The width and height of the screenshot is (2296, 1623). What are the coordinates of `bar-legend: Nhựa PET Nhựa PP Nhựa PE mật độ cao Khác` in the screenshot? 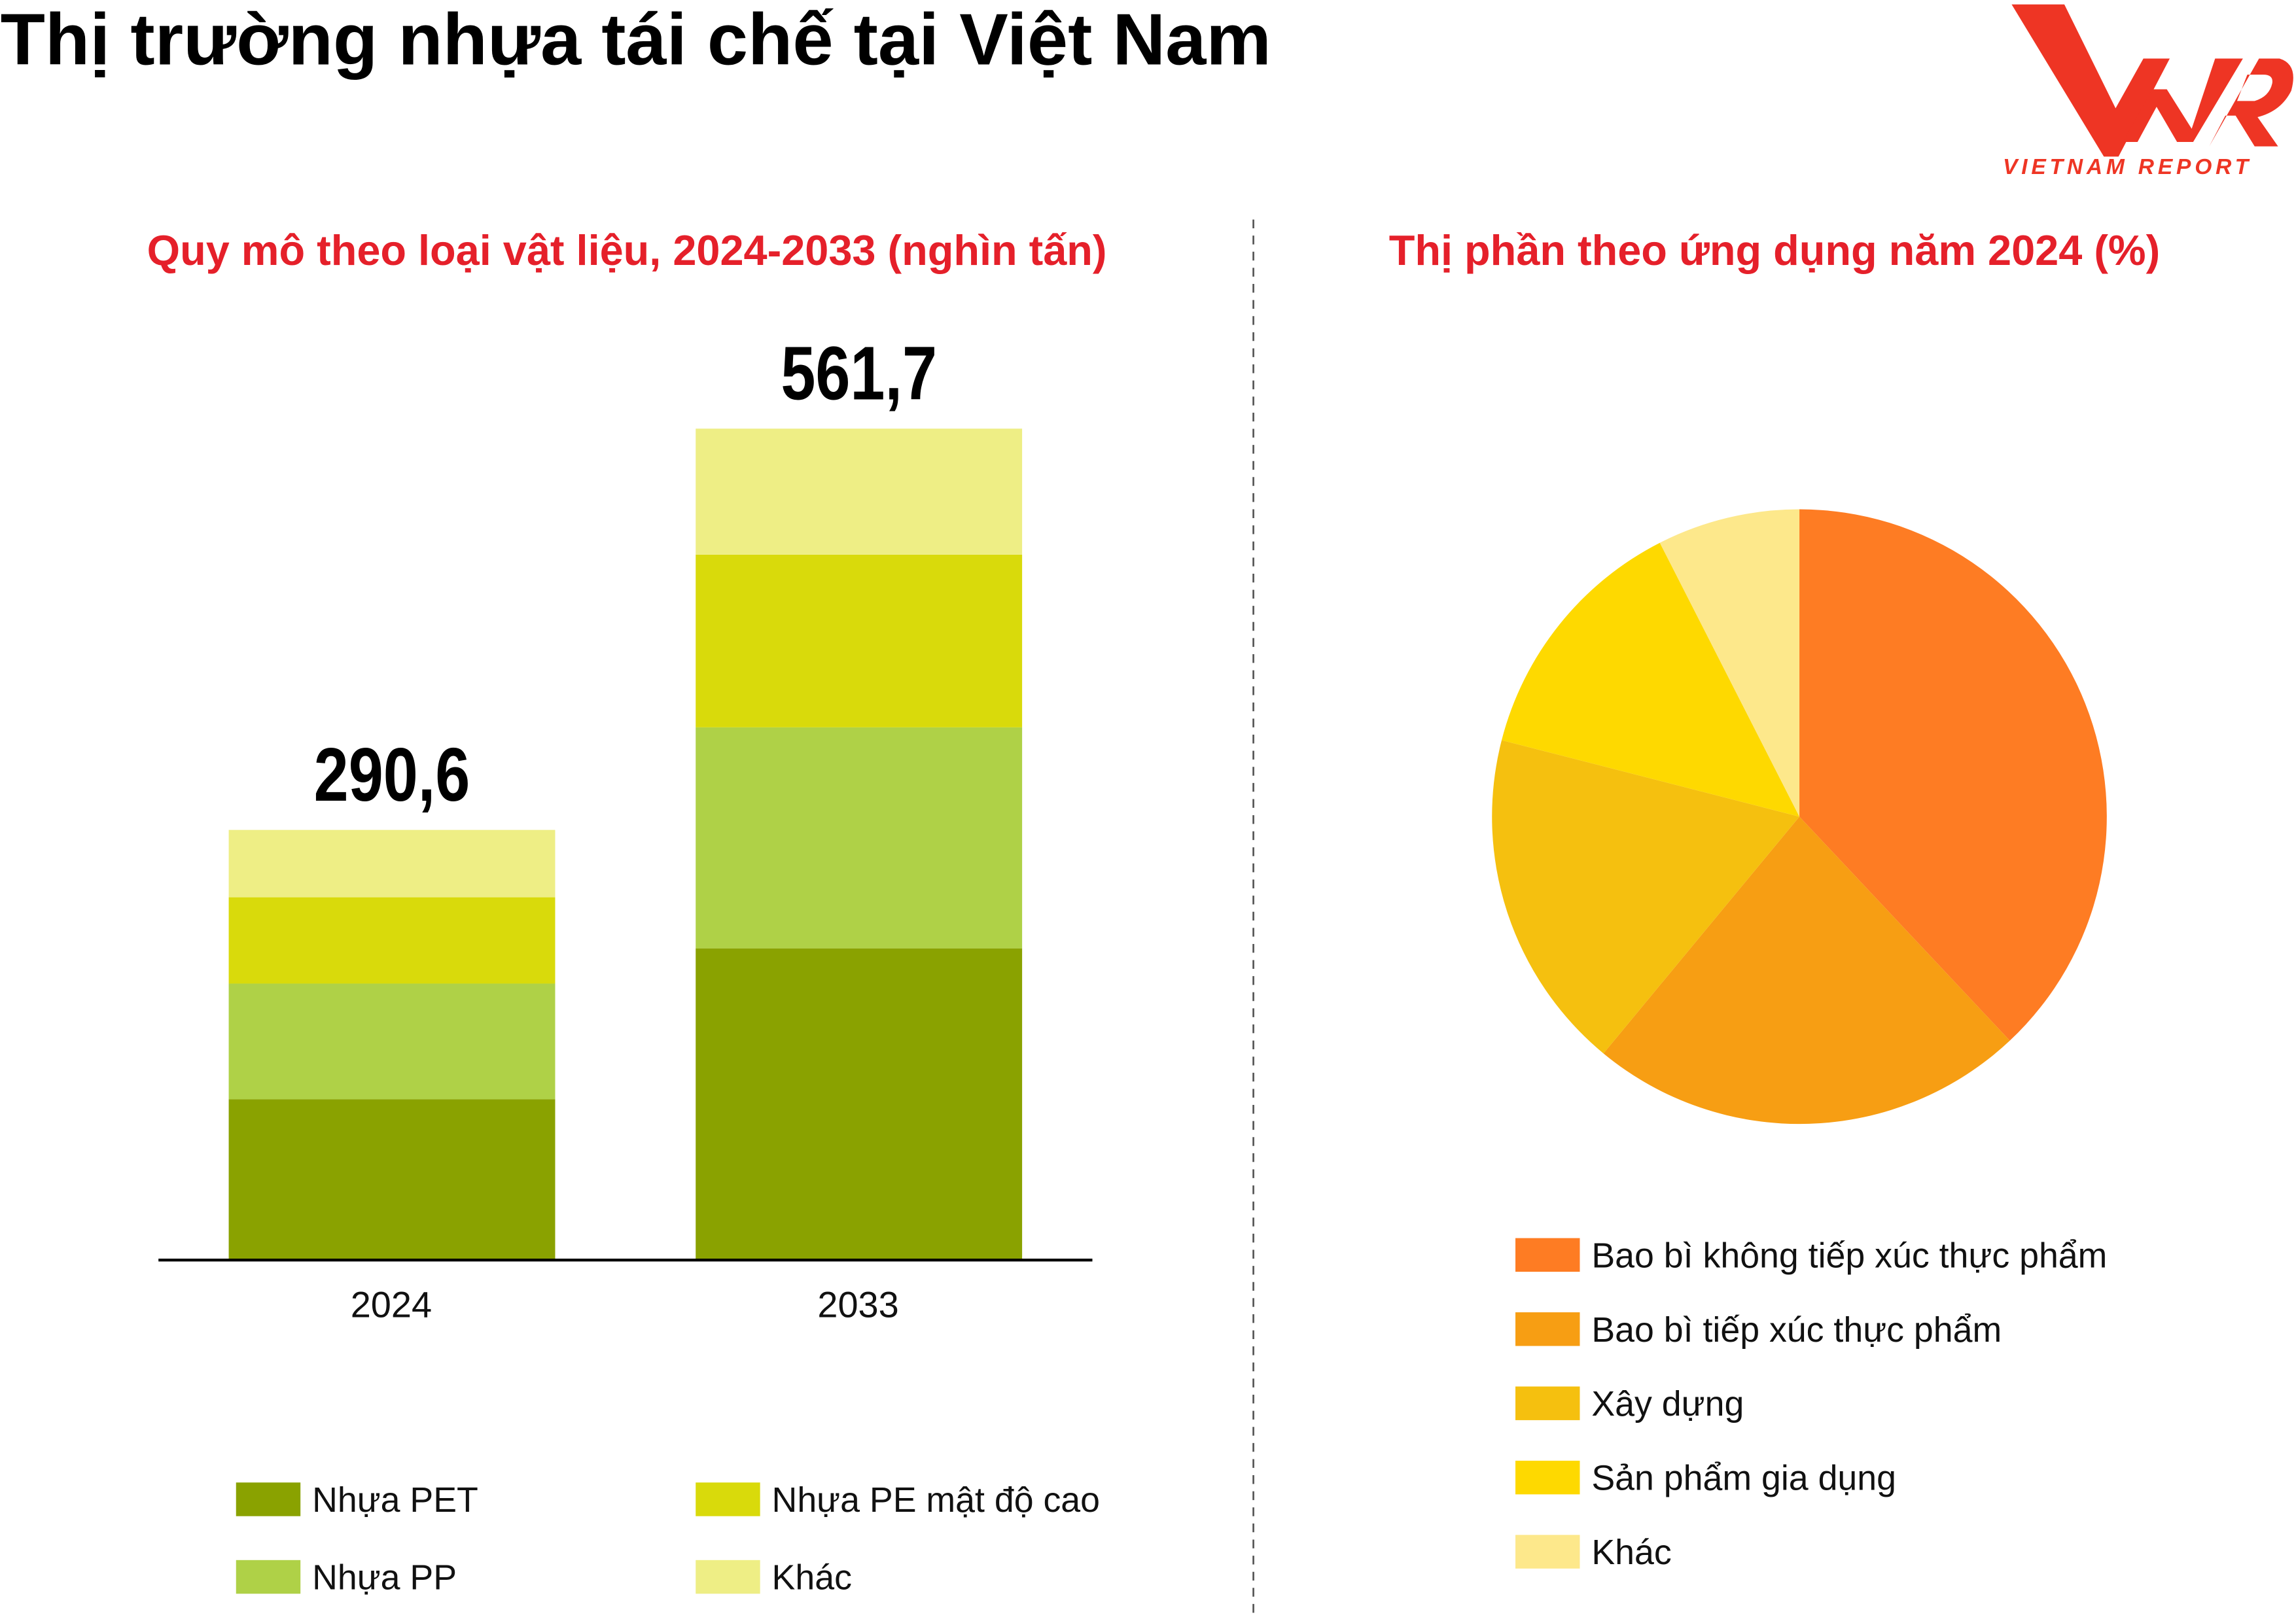 It's located at (668, 1539).